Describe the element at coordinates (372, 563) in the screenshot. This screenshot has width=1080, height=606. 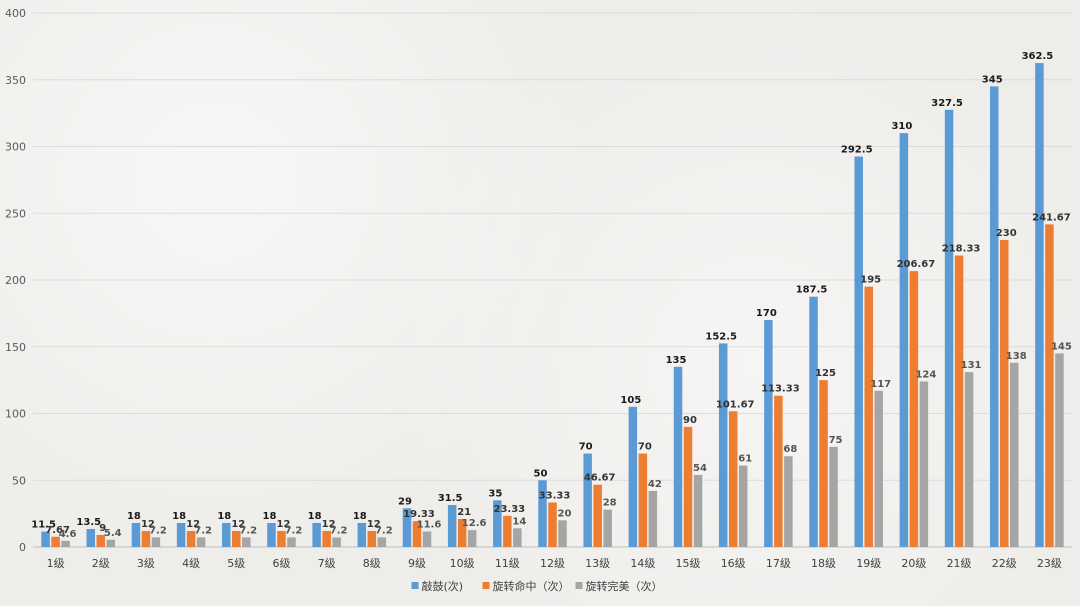
I see `x-tick-label: 8级` at that location.